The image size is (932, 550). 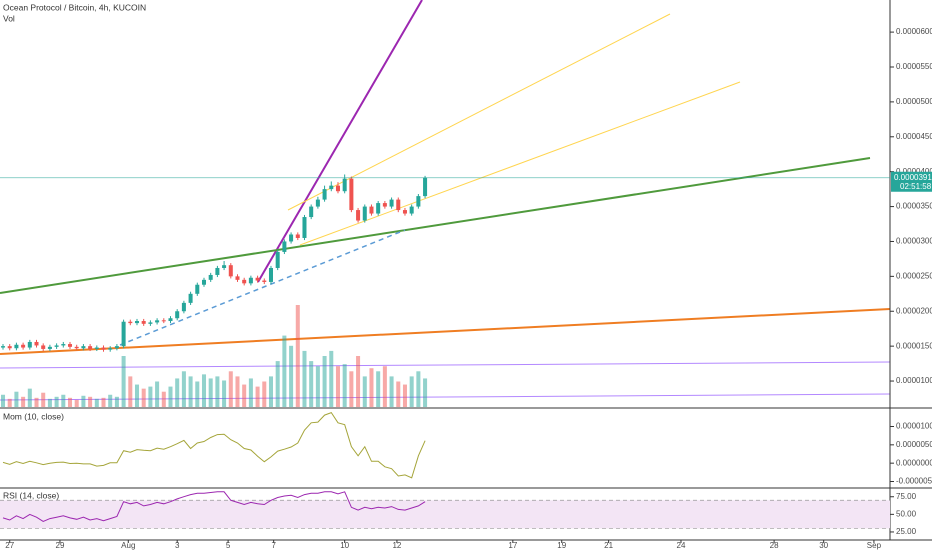 I want to click on x-tick-label: 7, so click(x=273, y=545).